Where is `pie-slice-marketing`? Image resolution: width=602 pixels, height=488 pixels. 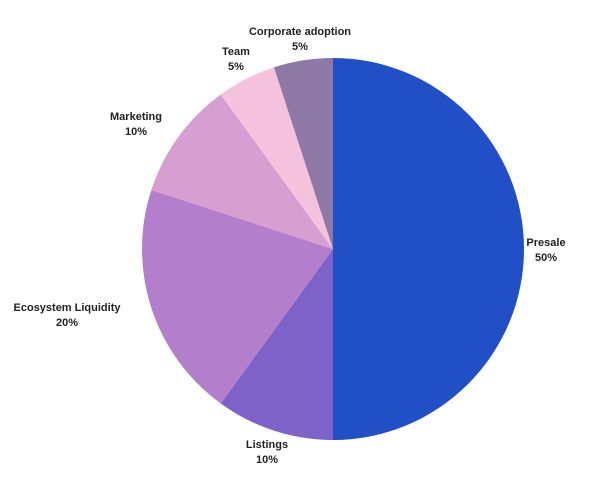
pie-slice-marketing is located at coordinates (242, 171).